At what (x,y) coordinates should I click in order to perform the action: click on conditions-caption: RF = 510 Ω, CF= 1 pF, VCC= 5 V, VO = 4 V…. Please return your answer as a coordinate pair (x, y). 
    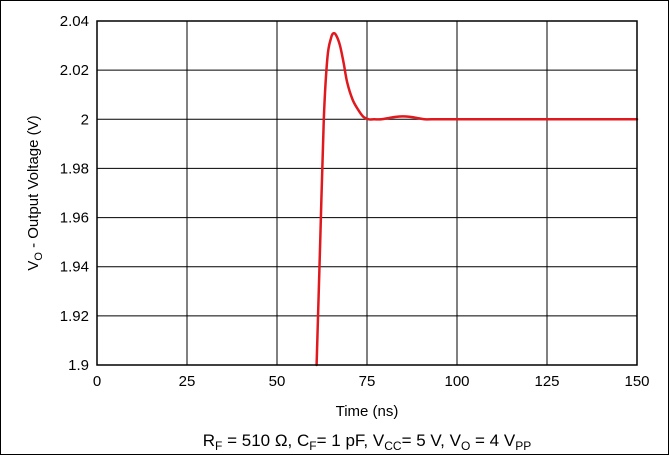
    Looking at the image, I should click on (367, 442).